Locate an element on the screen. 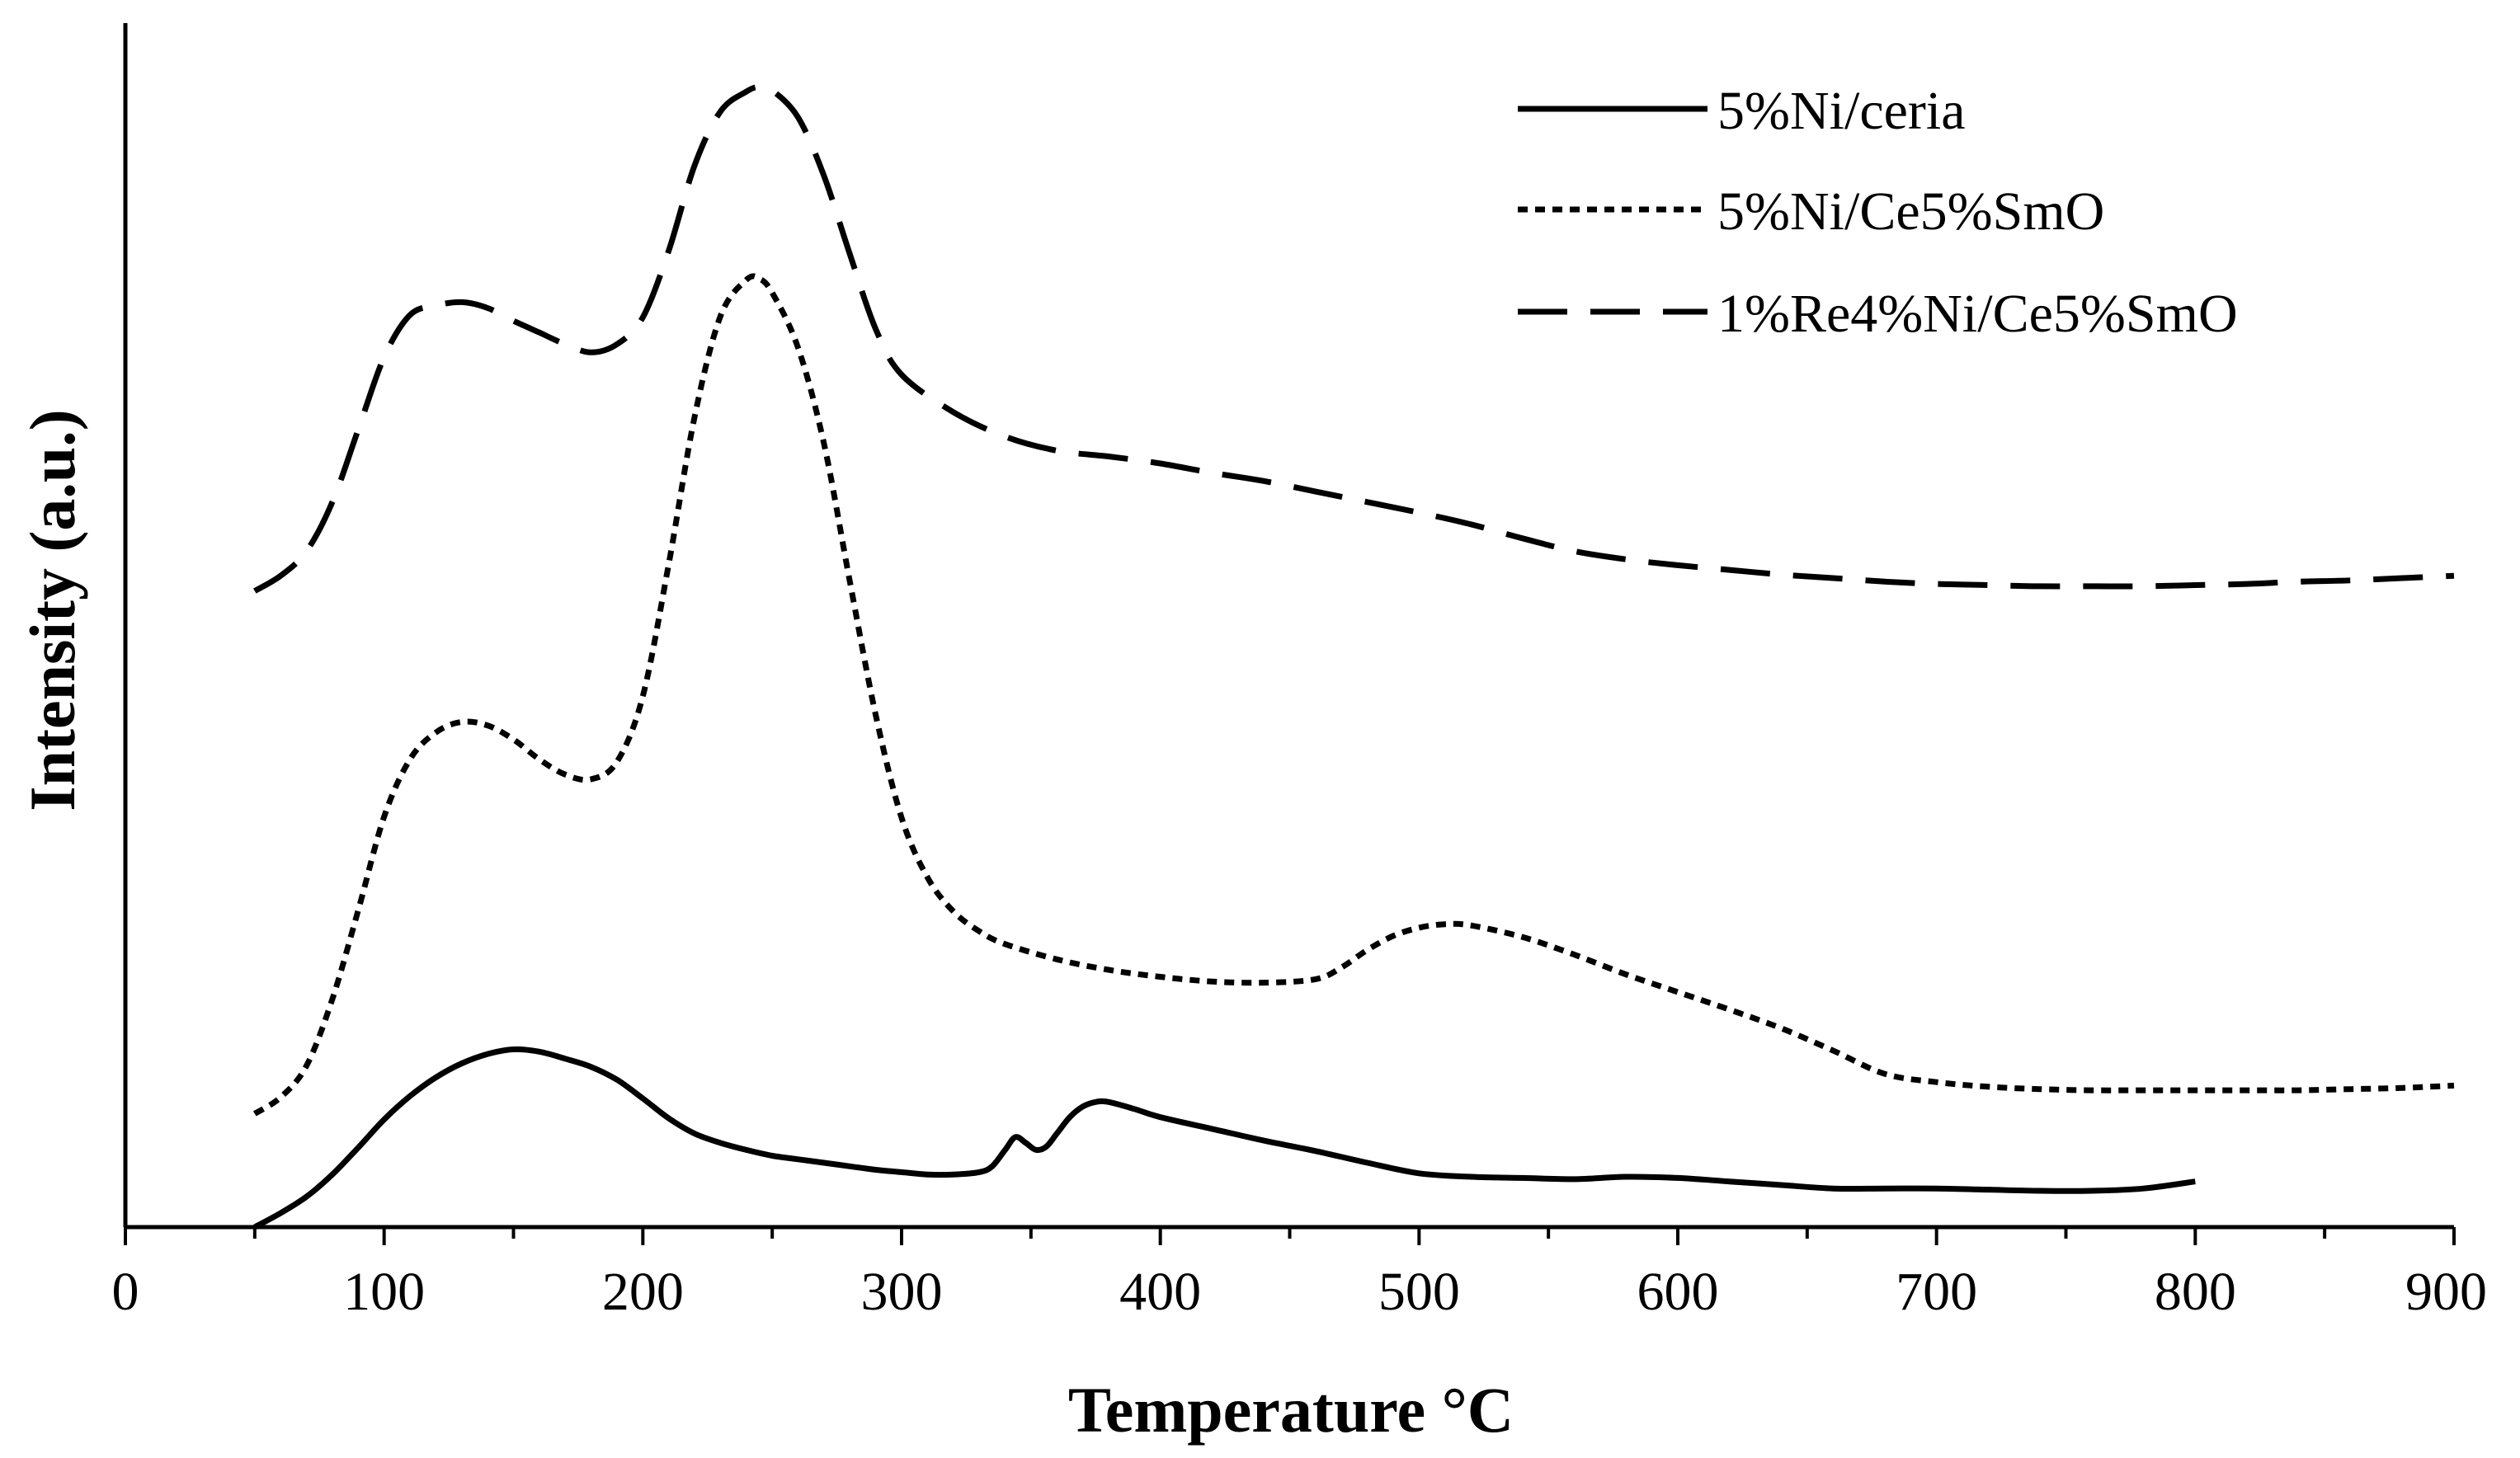 This screenshot has height=1458, width=2520. x-tick-label-600: 600 is located at coordinates (1678, 1292).